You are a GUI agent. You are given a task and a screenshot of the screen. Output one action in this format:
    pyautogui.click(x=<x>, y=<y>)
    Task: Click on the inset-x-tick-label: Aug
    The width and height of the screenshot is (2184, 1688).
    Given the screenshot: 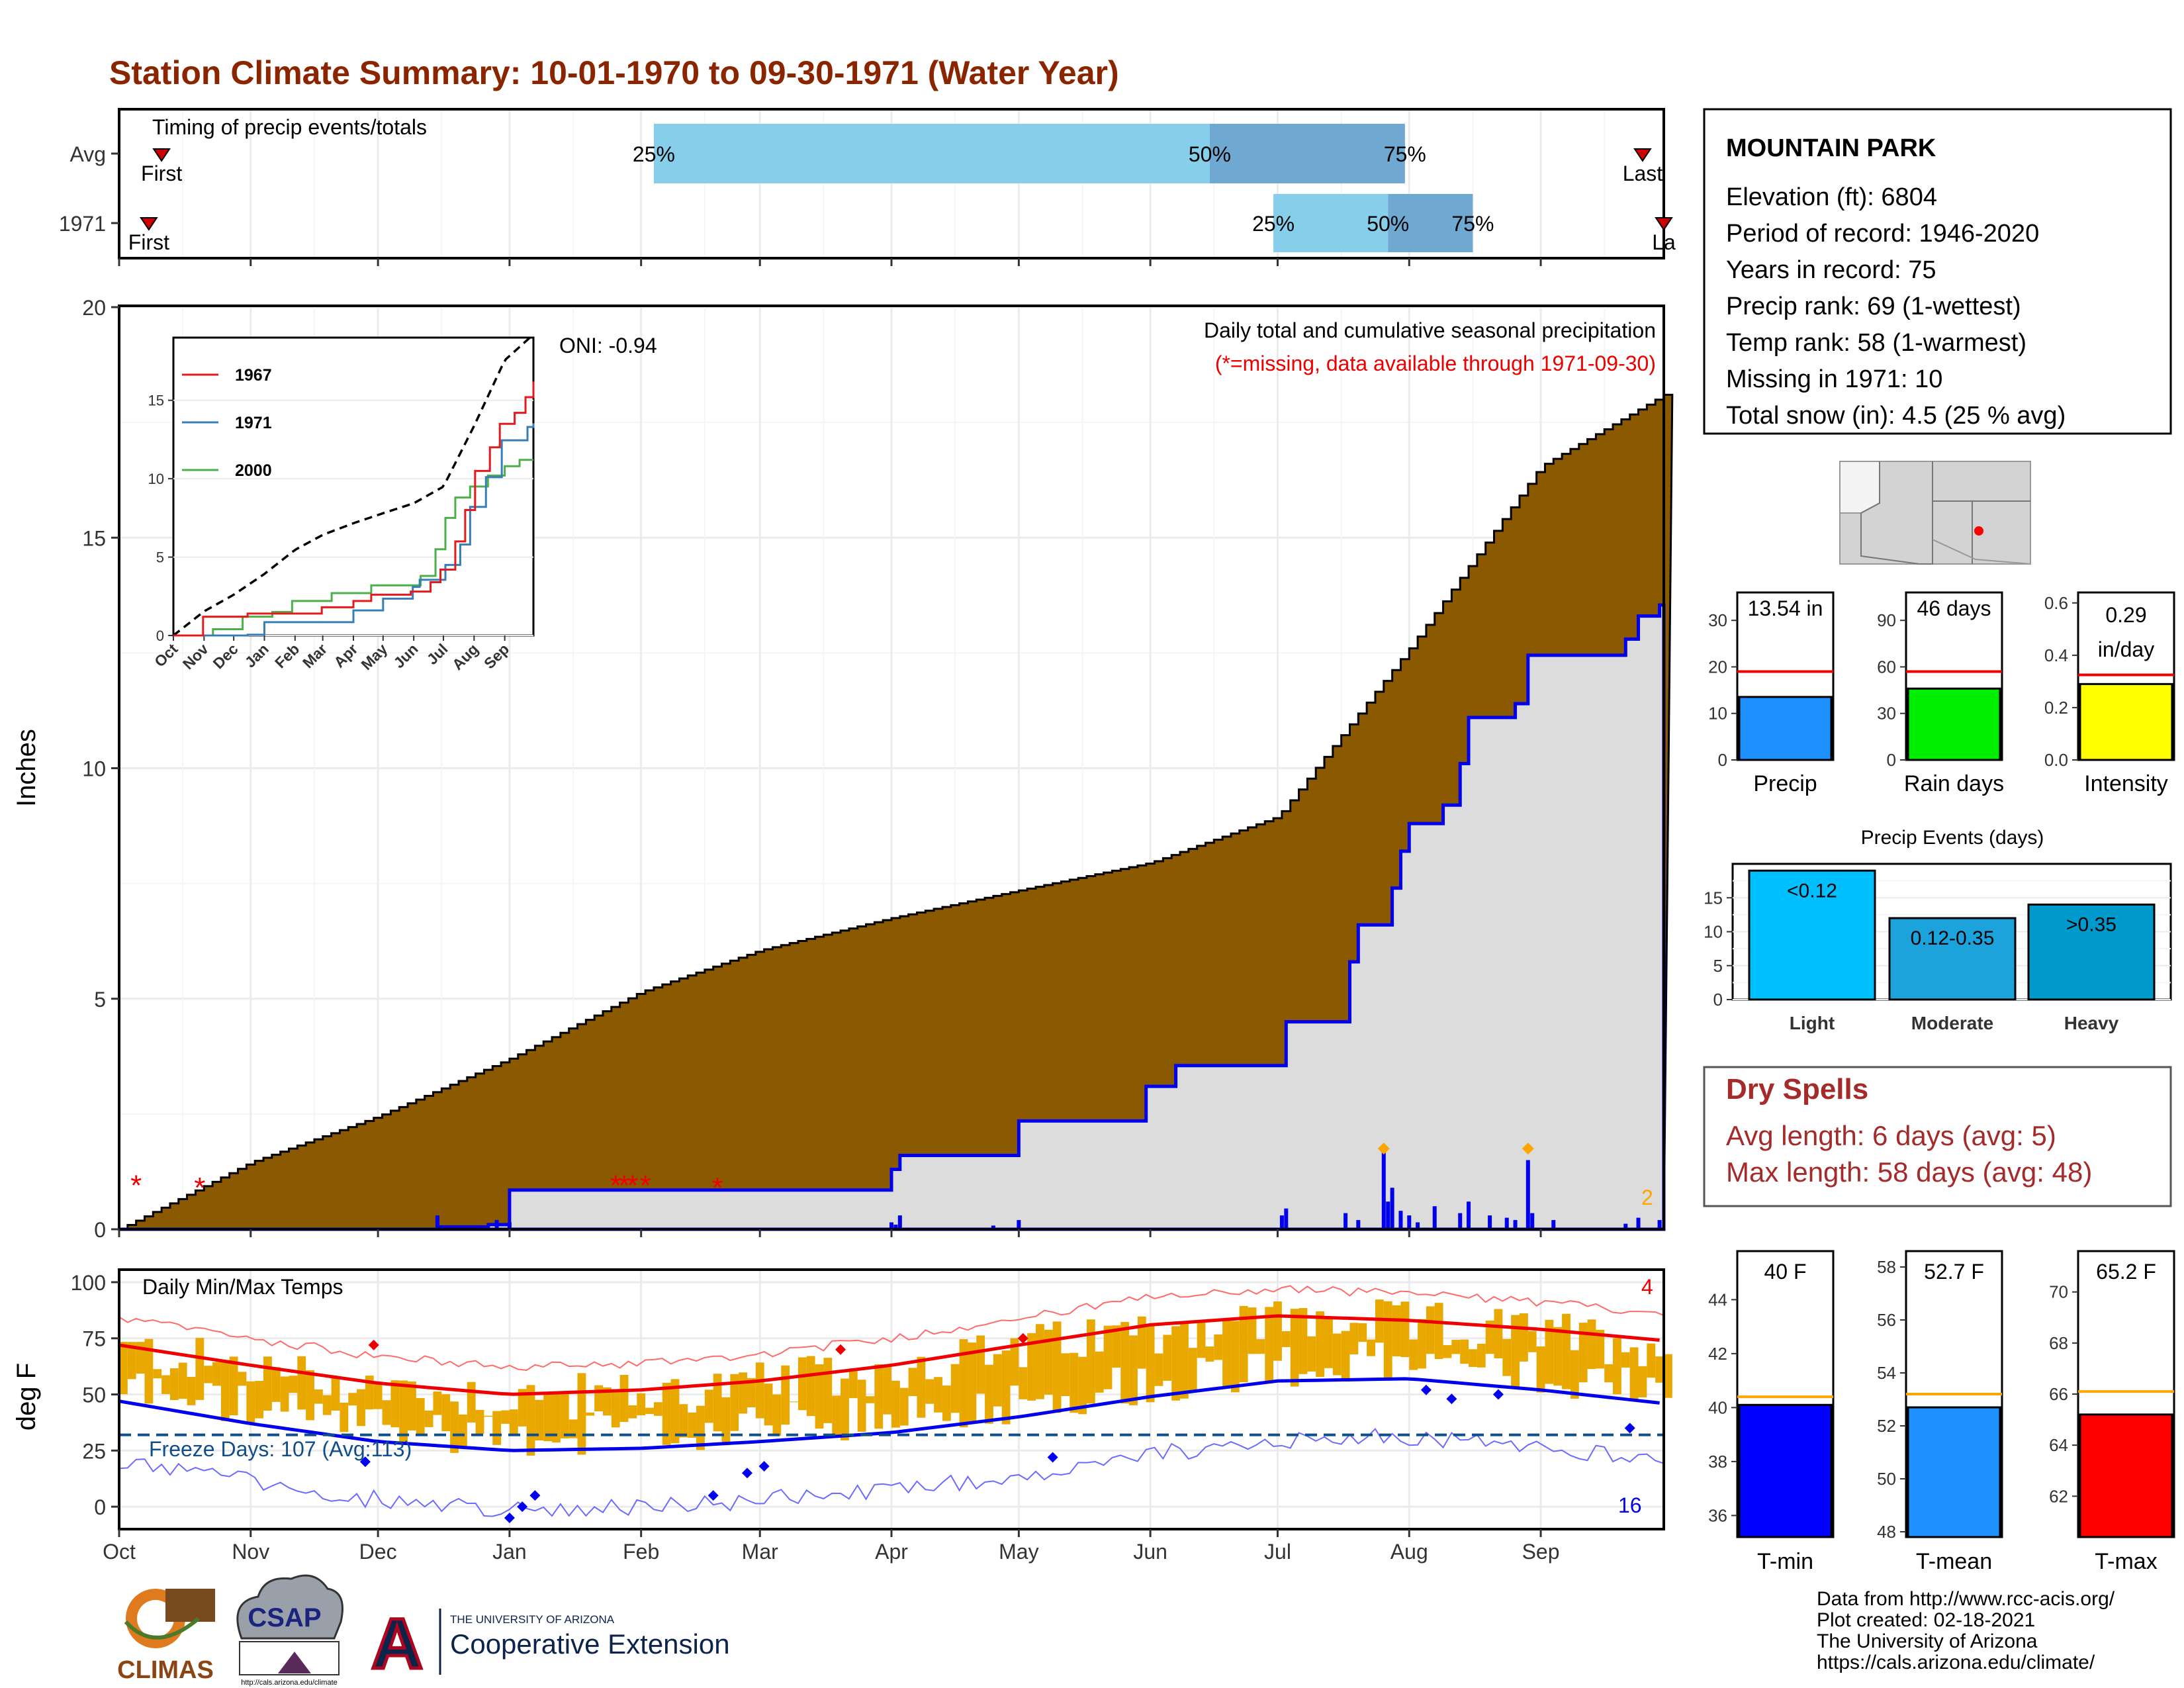 What is the action you would take?
    pyautogui.click(x=466, y=656)
    